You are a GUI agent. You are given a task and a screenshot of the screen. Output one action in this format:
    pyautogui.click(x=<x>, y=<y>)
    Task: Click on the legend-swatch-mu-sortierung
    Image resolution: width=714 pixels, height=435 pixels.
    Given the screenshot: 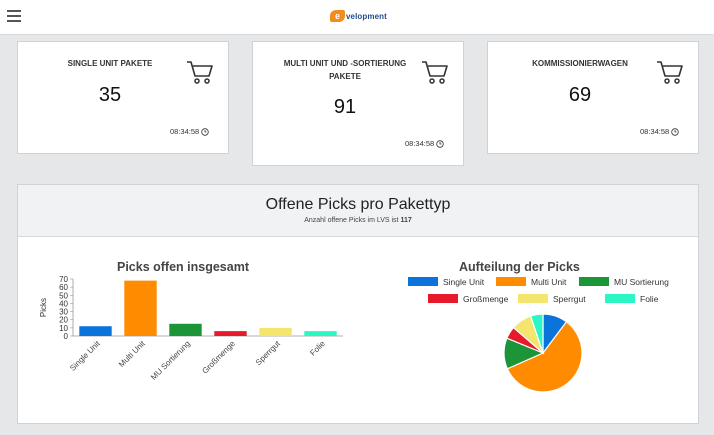 What is the action you would take?
    pyautogui.click(x=594, y=281)
    